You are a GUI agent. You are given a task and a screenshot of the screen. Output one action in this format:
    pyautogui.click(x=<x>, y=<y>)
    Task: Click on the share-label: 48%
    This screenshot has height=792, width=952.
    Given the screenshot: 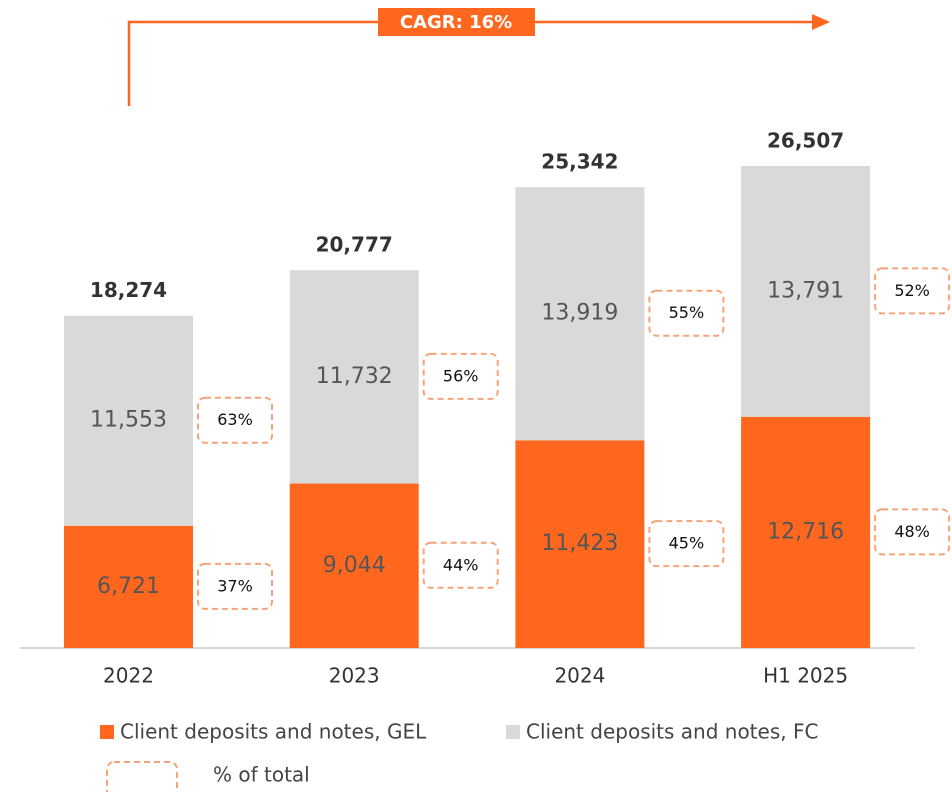 What is the action you would take?
    pyautogui.click(x=912, y=531)
    